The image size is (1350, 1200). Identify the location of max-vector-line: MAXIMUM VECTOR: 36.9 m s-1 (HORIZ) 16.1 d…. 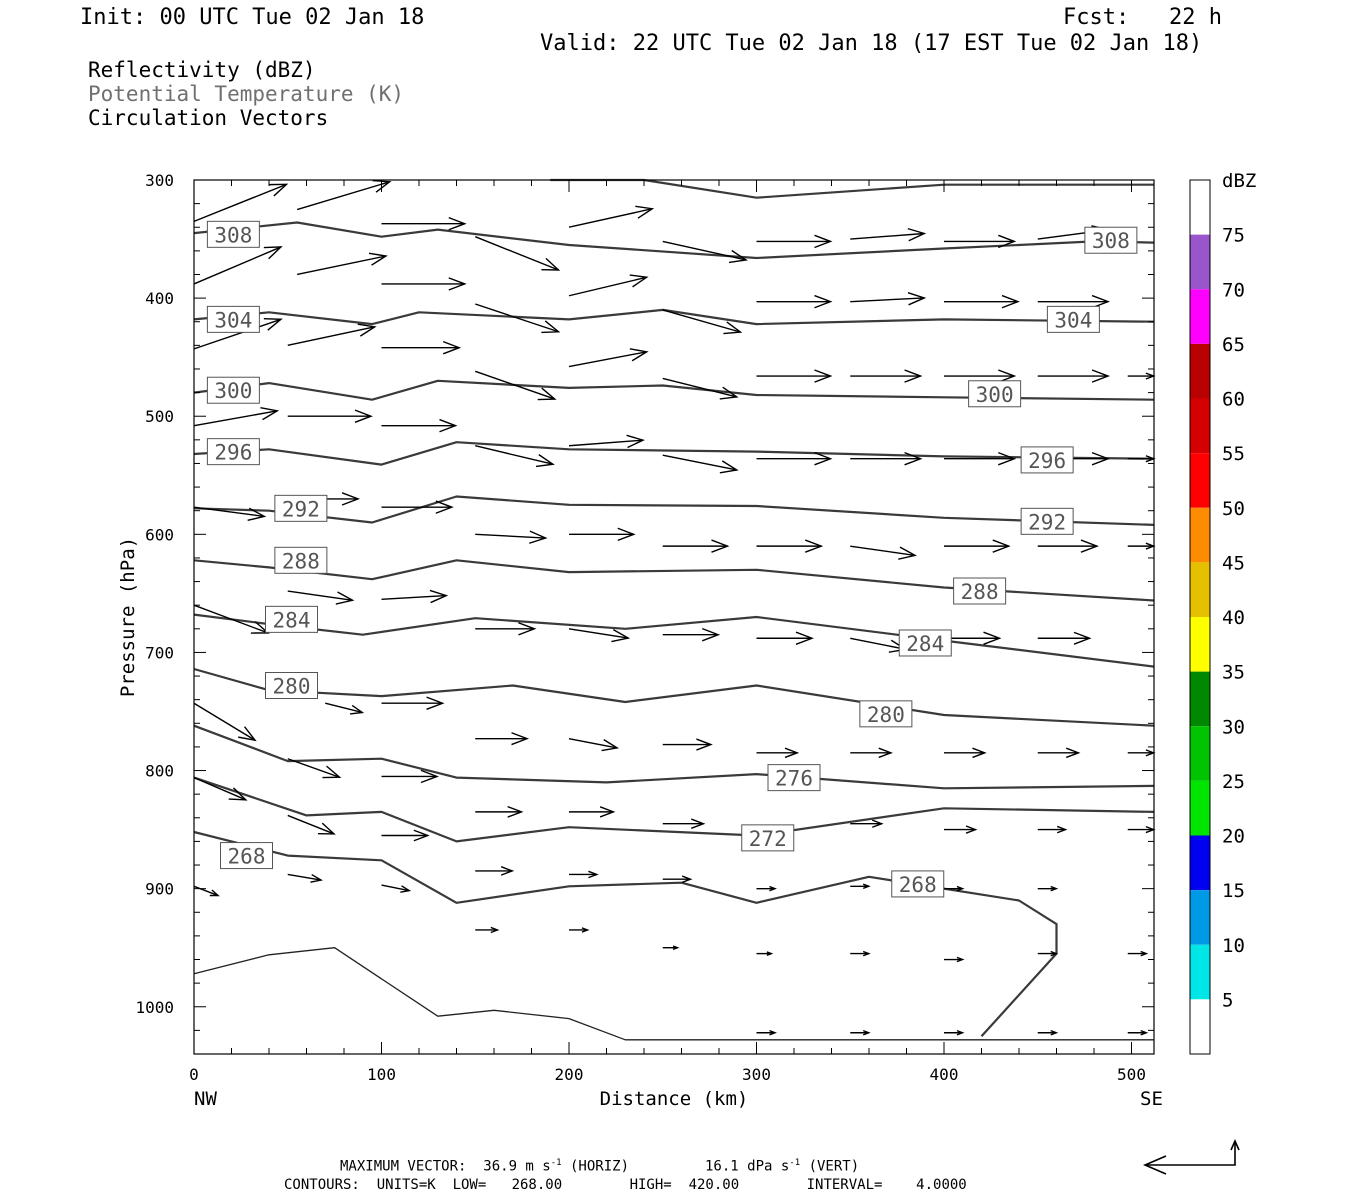
(599, 1166).